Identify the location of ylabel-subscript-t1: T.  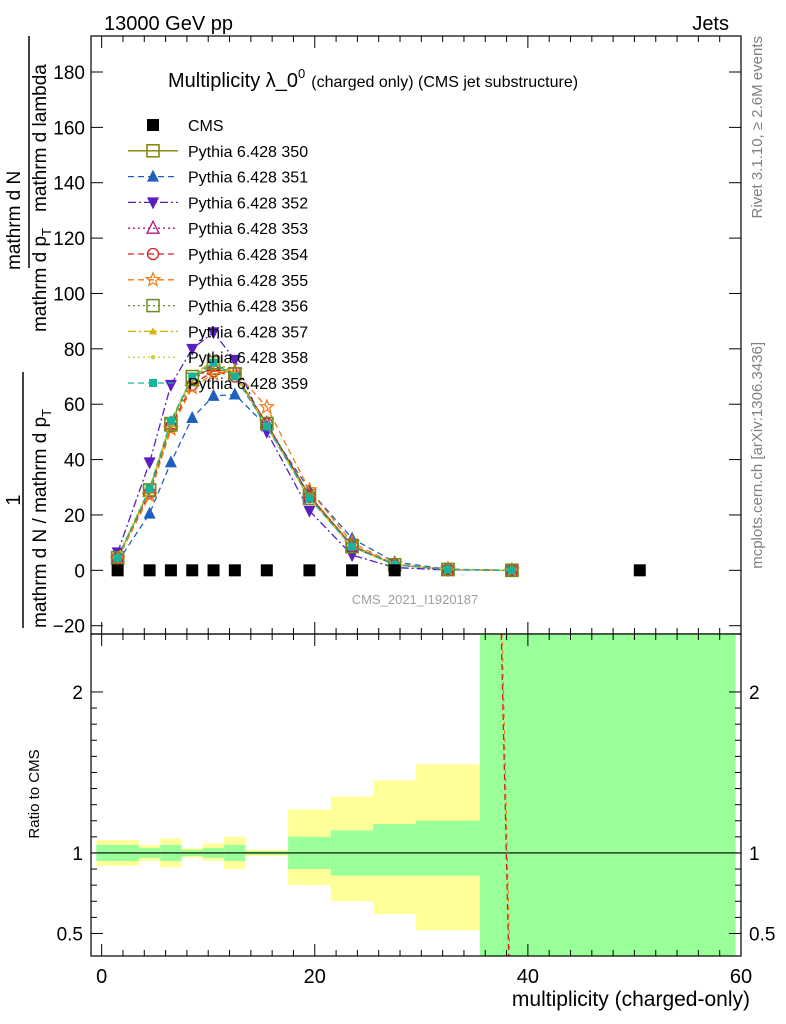
(46, 413).